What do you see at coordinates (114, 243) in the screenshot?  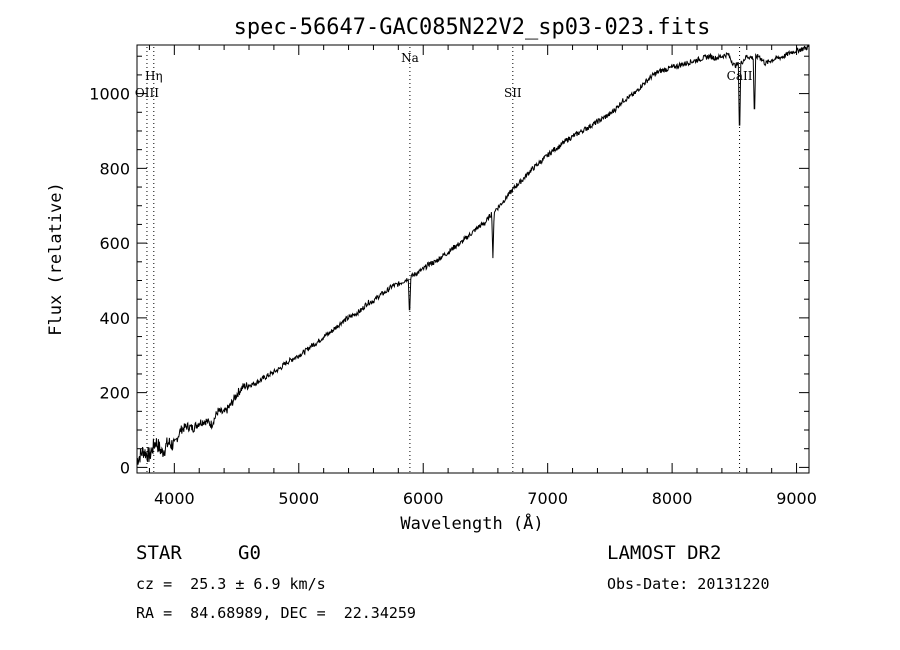 I see `y-tick-label: 600` at bounding box center [114, 243].